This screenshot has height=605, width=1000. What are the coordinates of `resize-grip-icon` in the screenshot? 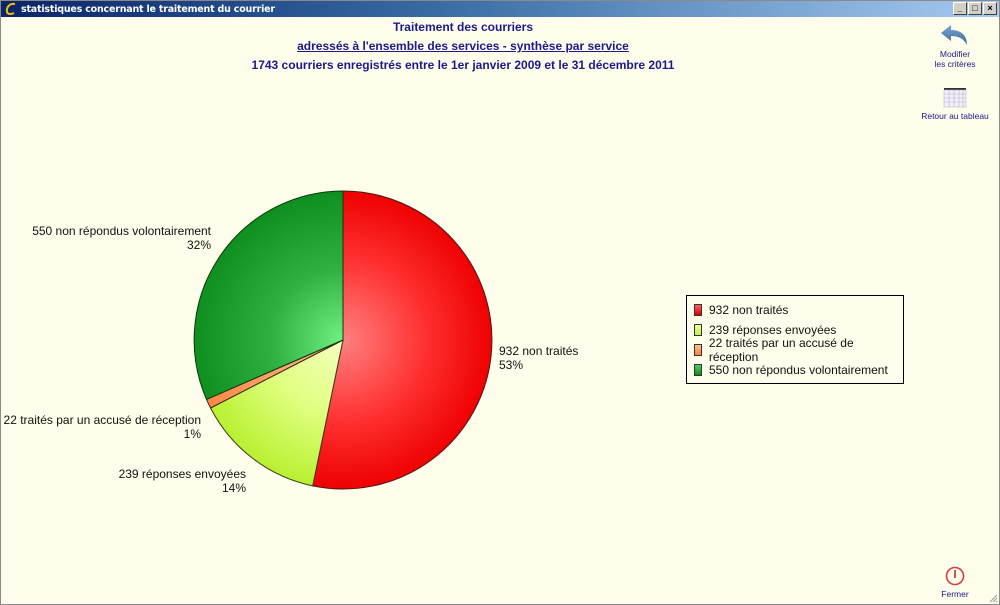 It's located at (993, 598).